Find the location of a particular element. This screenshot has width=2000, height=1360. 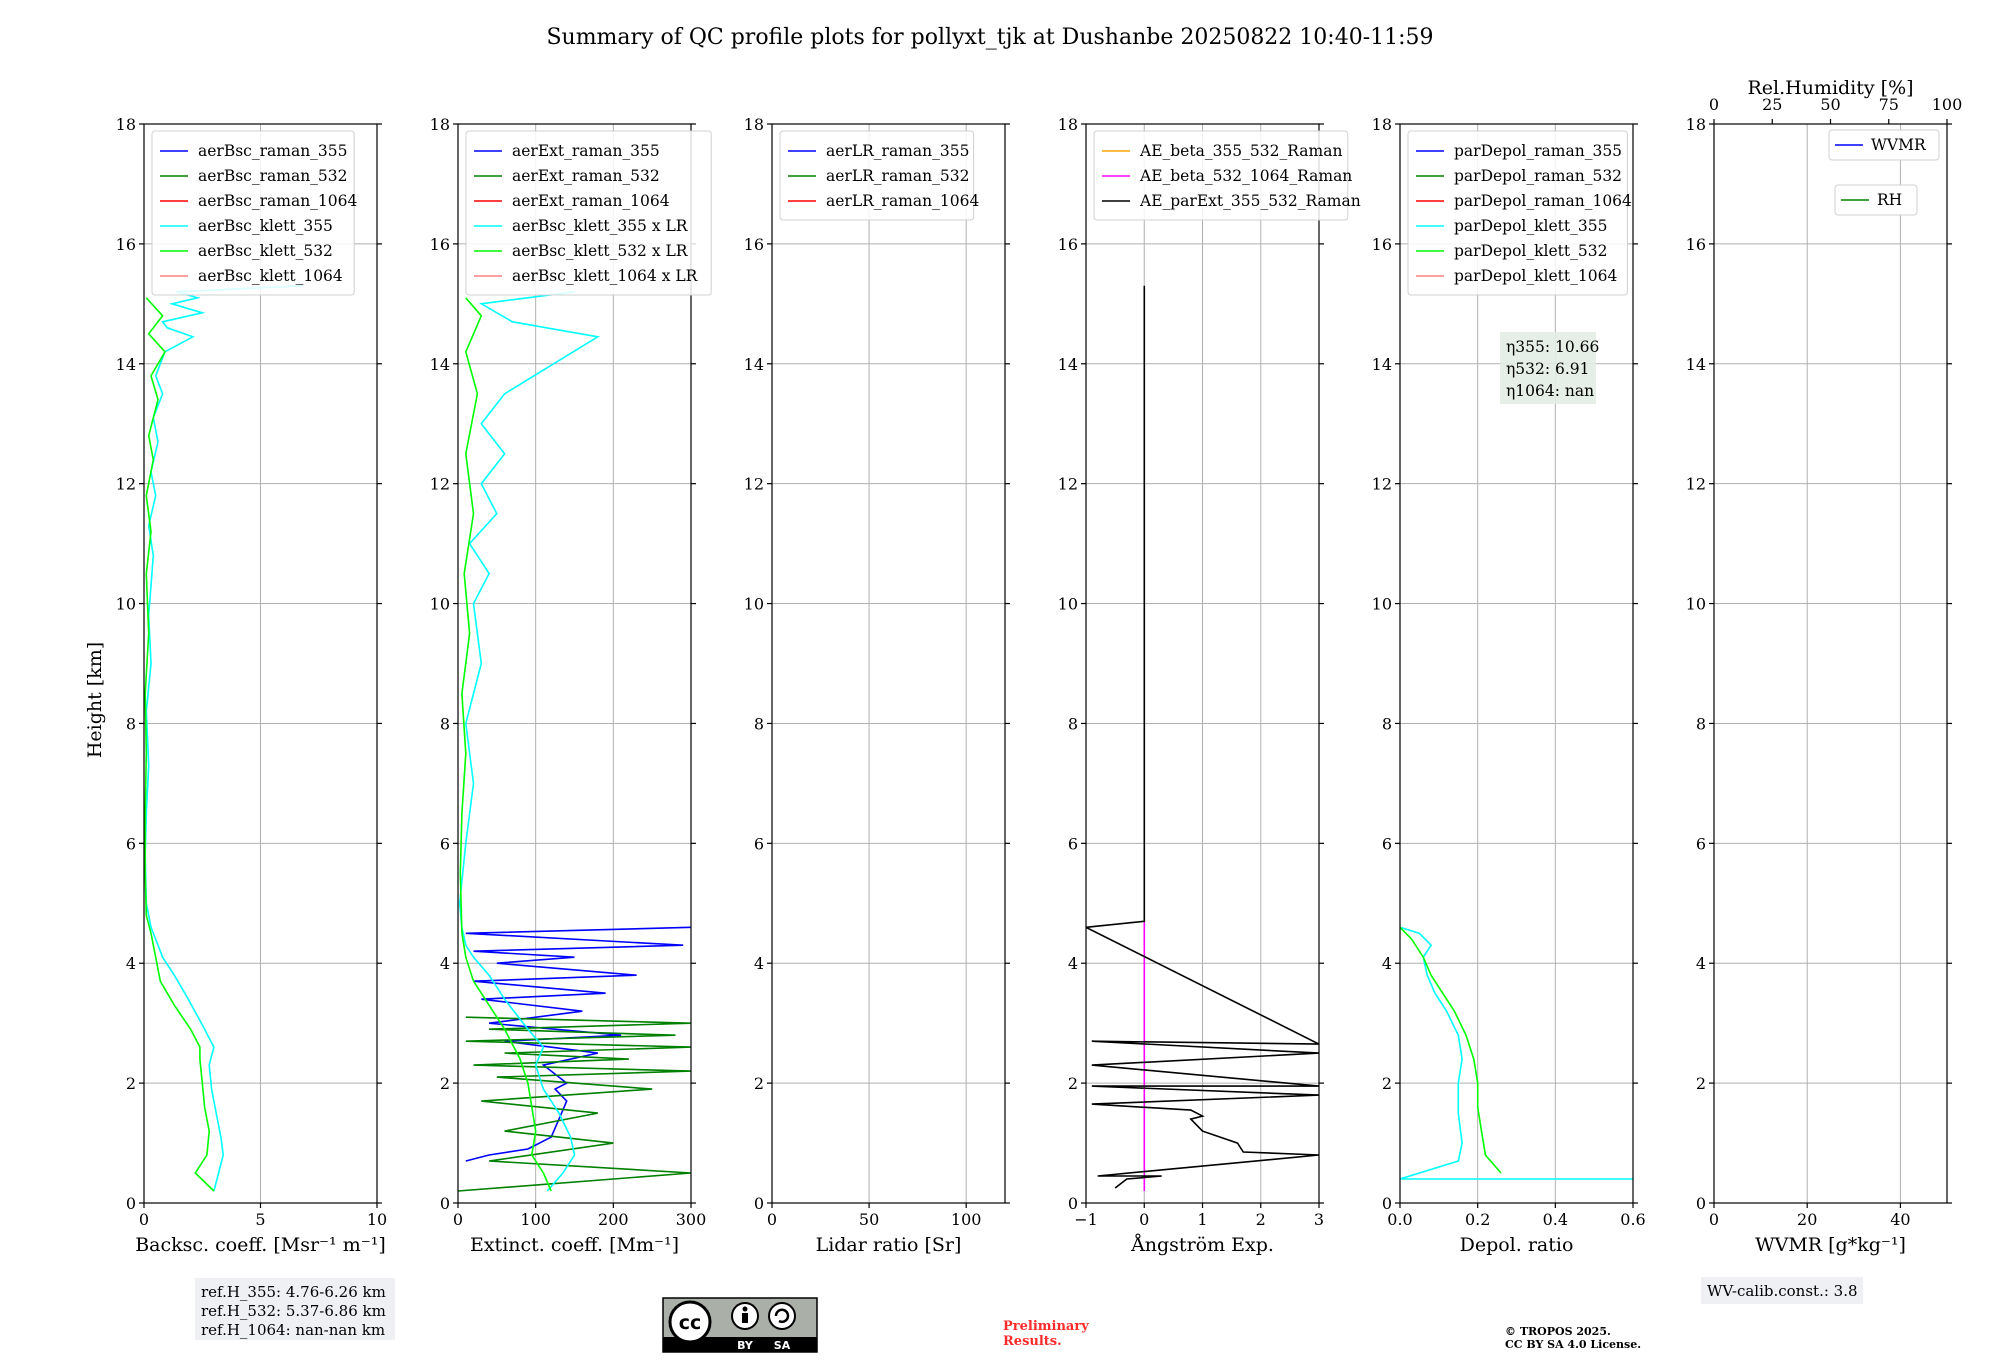

legend-label: aerBsc_klett_532 is located at coordinates (265, 251).